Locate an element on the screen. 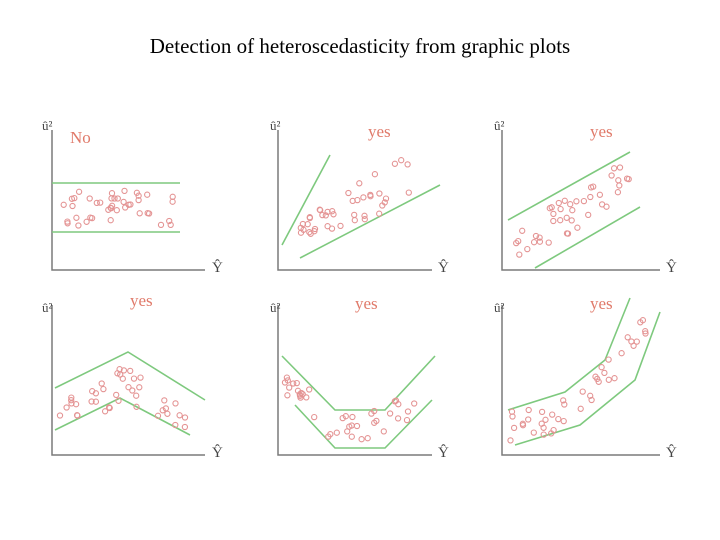  panel-2-verdict: yes is located at coordinates (379, 131).